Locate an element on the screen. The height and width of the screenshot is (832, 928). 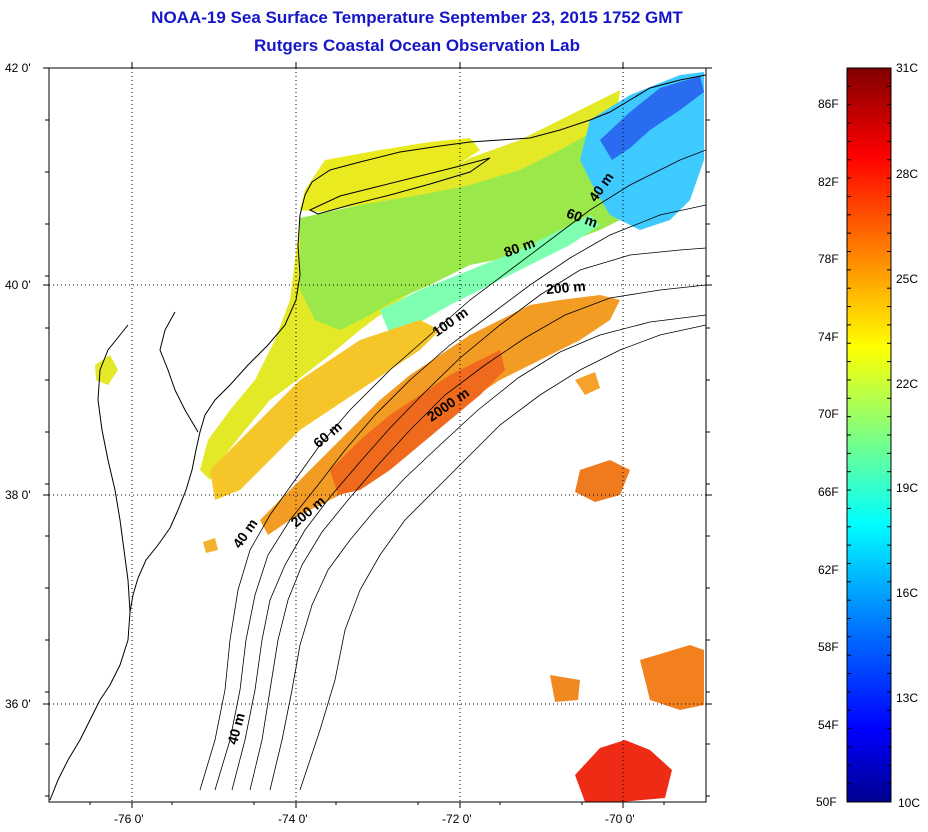
colorbar-f-66: 66F is located at coordinates (828, 492).